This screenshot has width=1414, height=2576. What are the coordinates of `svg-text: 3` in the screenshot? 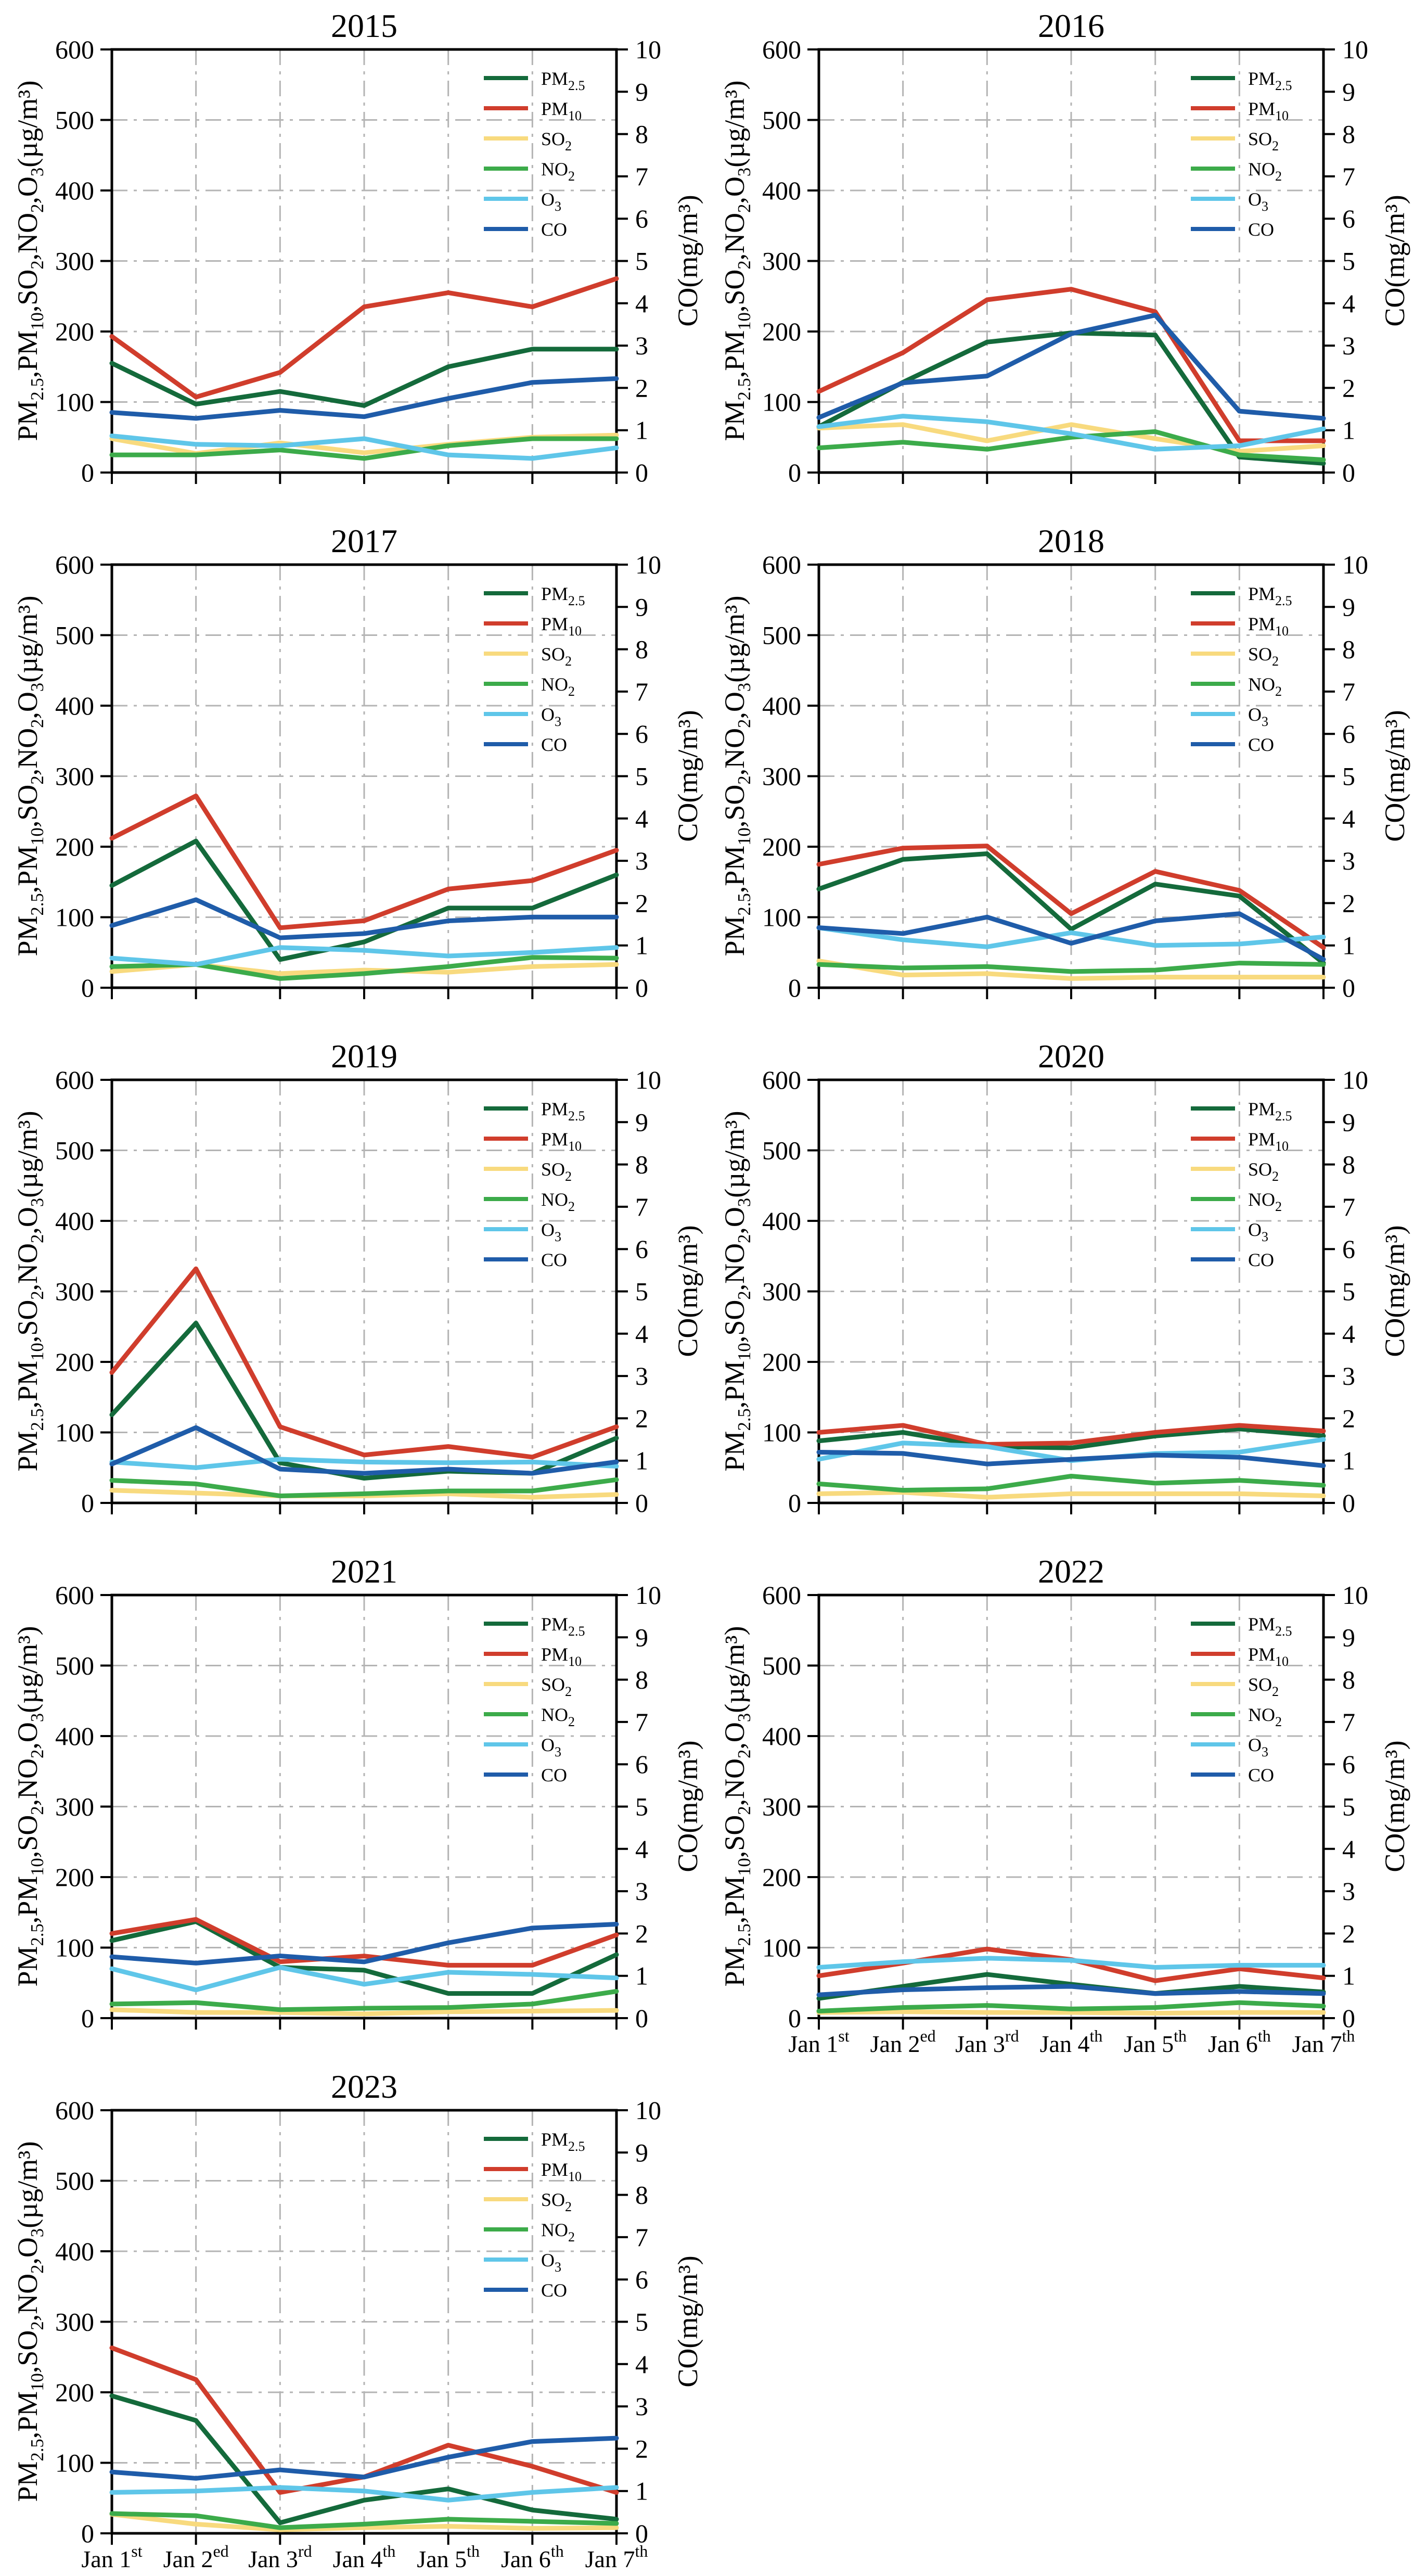 It's located at (641, 1376).